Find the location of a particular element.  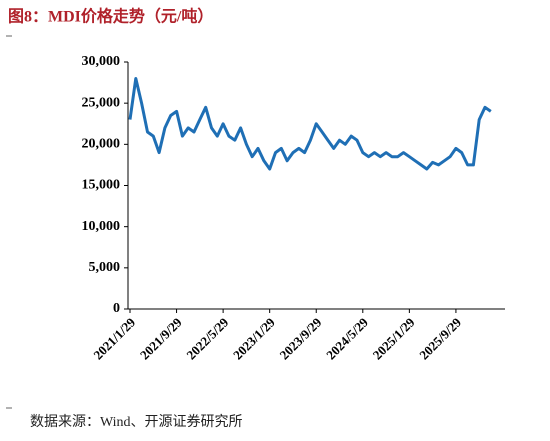

x-tick-label: 2021/1/29 is located at coordinates (114, 338).